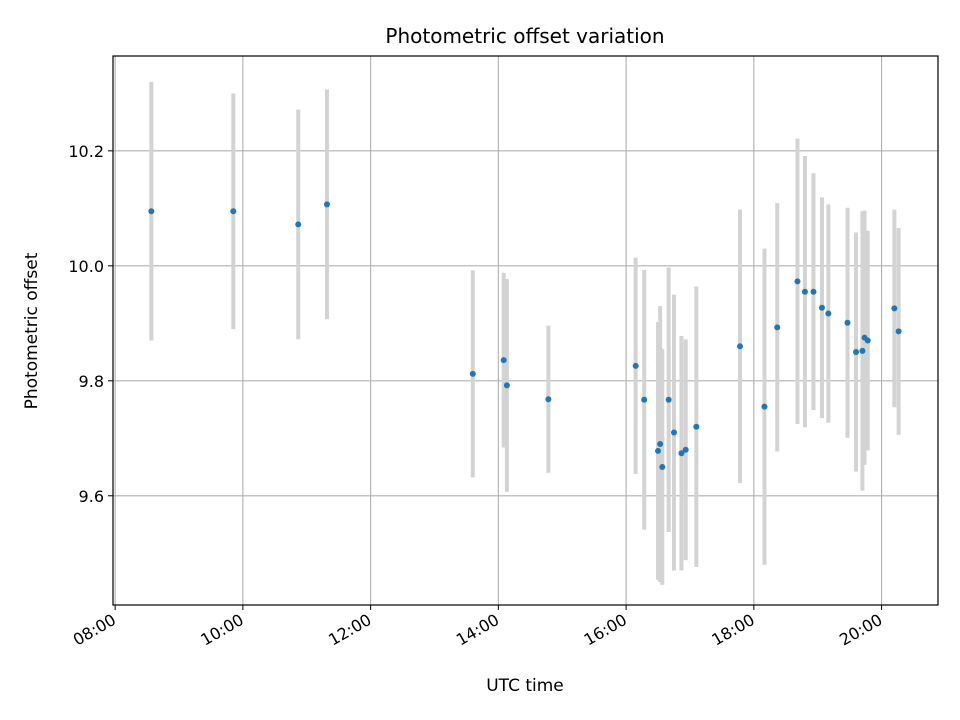 The height and width of the screenshot is (720, 960). Describe the element at coordinates (91, 381) in the screenshot. I see `y-tick-label: 9.8` at that location.